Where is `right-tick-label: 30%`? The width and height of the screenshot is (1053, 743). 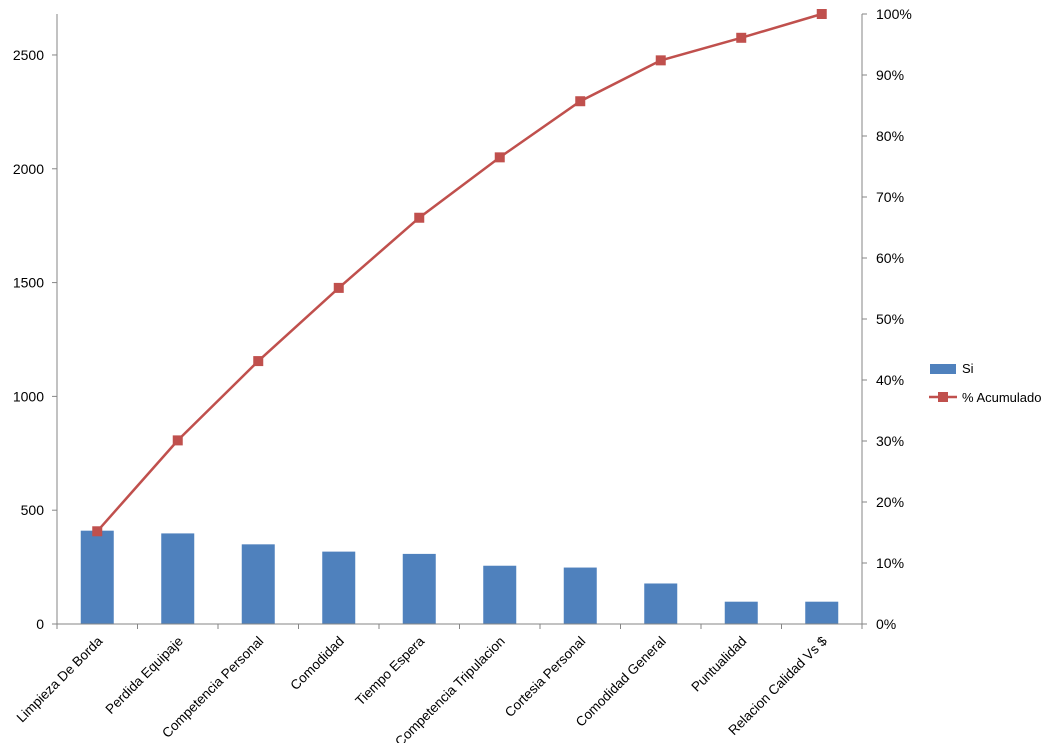 right-tick-label: 30% is located at coordinates (890, 441).